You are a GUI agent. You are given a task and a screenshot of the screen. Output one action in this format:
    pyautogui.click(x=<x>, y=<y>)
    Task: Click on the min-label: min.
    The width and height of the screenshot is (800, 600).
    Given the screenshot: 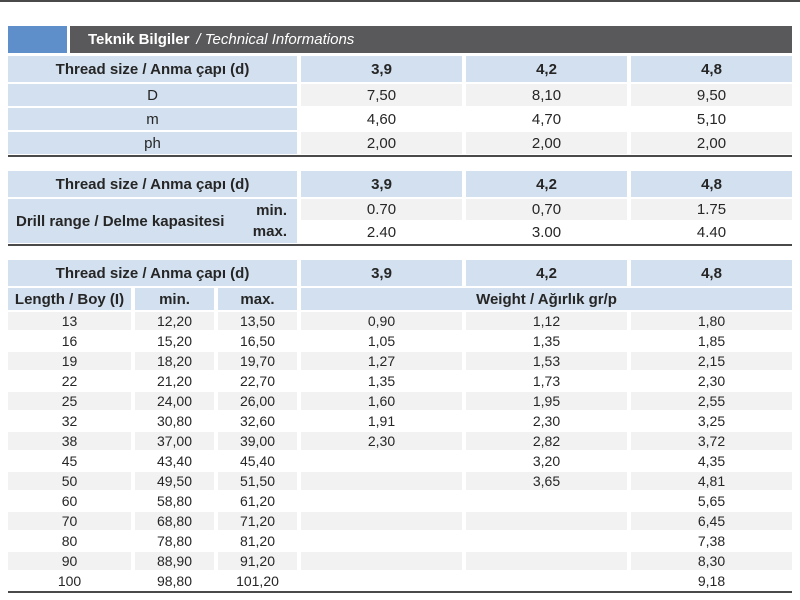 What is the action you would take?
    pyautogui.click(x=271, y=210)
    